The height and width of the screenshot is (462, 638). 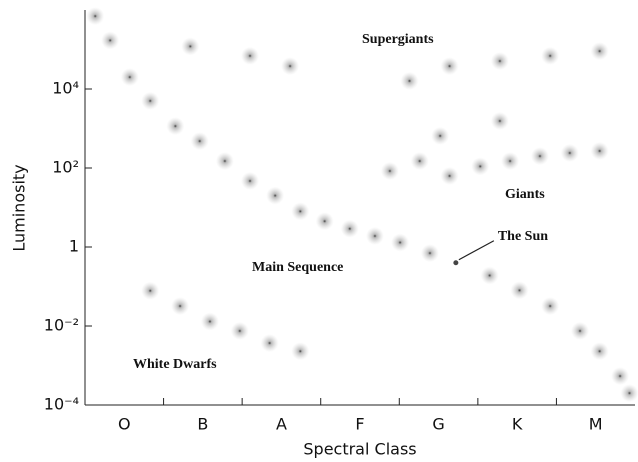 What do you see at coordinates (65, 167) in the screenshot?
I see `y-tick-label: 10²` at bounding box center [65, 167].